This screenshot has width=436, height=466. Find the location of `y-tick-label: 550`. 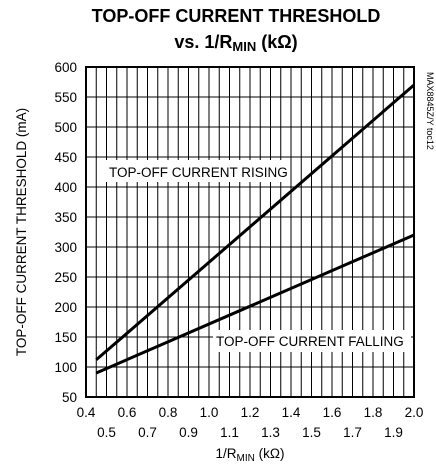

y-tick-label: 550 is located at coordinates (65, 97).